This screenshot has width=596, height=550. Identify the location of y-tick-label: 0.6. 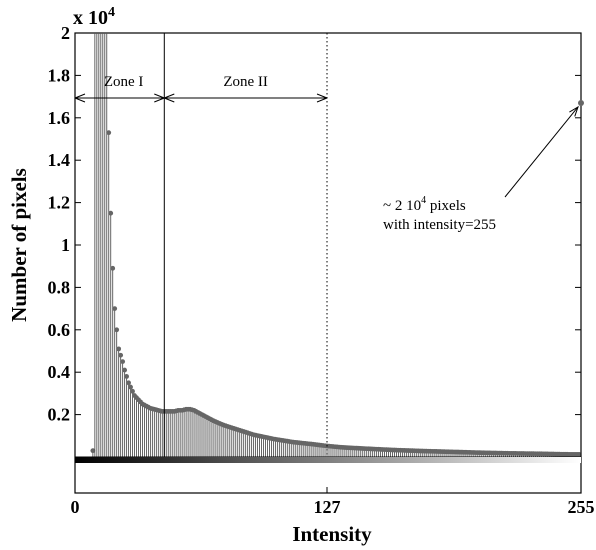
(59, 330).